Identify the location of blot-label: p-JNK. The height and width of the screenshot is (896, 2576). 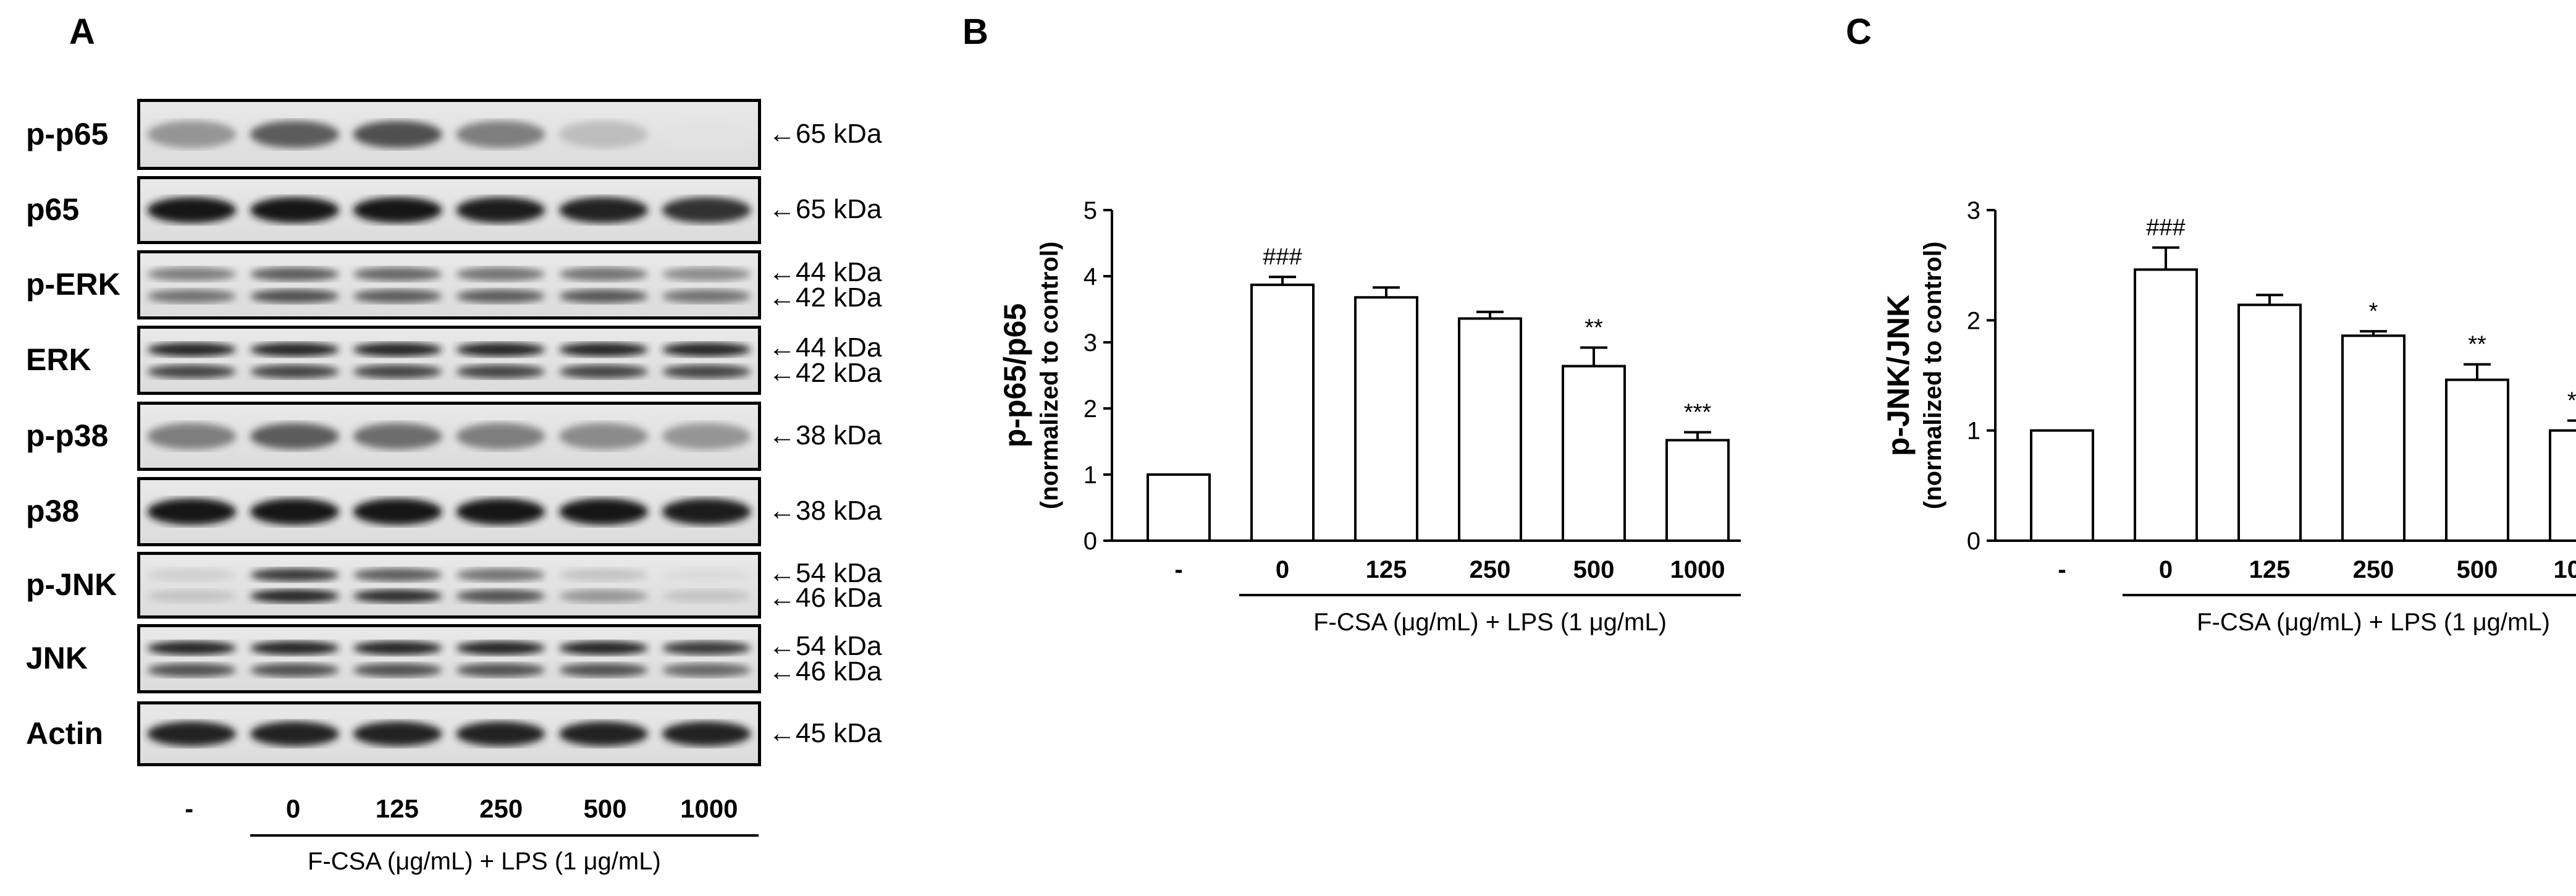
(71, 584).